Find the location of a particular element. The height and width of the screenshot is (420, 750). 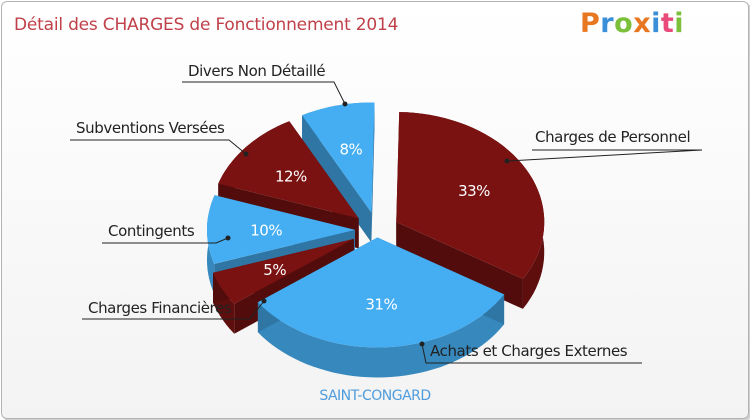

logo-letter: o is located at coordinates (624, 23).